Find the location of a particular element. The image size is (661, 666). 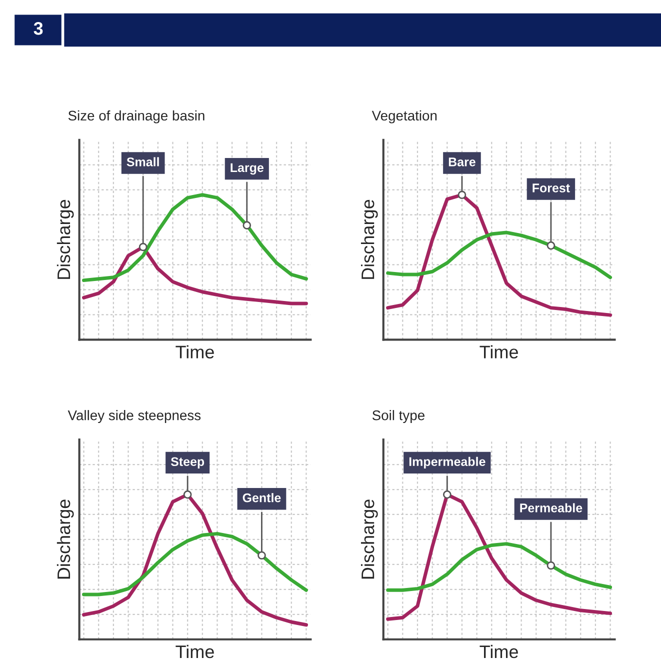

chart-title: Soil type is located at coordinates (398, 416).